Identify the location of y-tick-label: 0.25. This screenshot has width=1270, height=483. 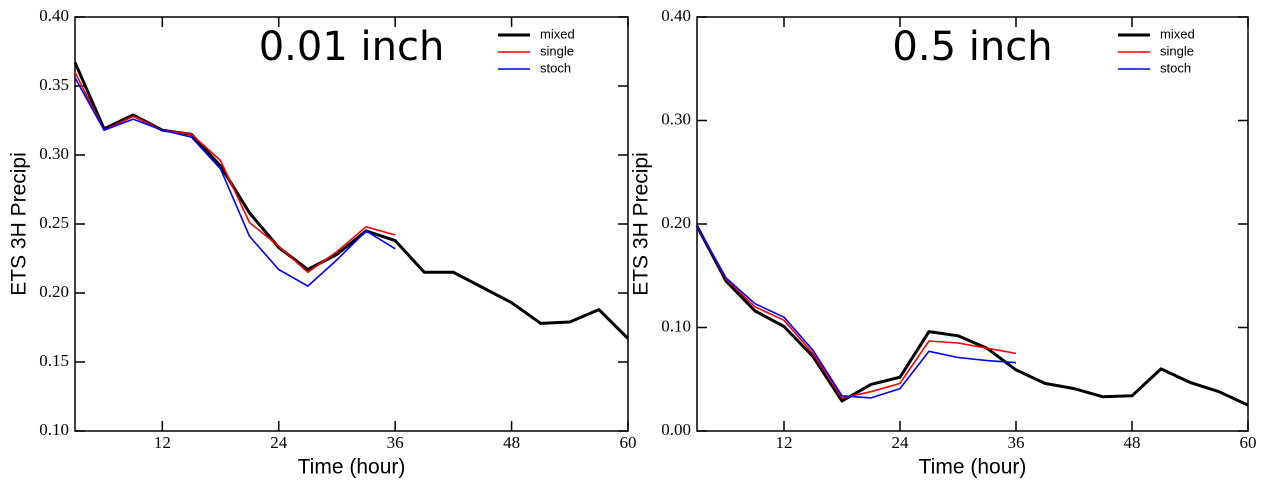
(54, 222).